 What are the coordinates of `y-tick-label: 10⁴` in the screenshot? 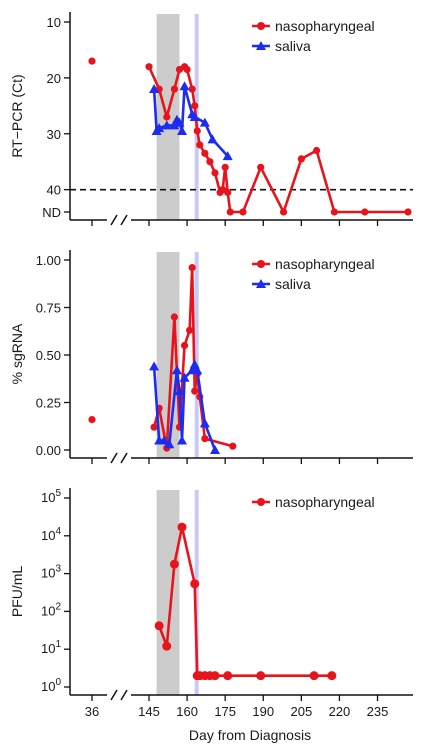 It's located at (51, 534).